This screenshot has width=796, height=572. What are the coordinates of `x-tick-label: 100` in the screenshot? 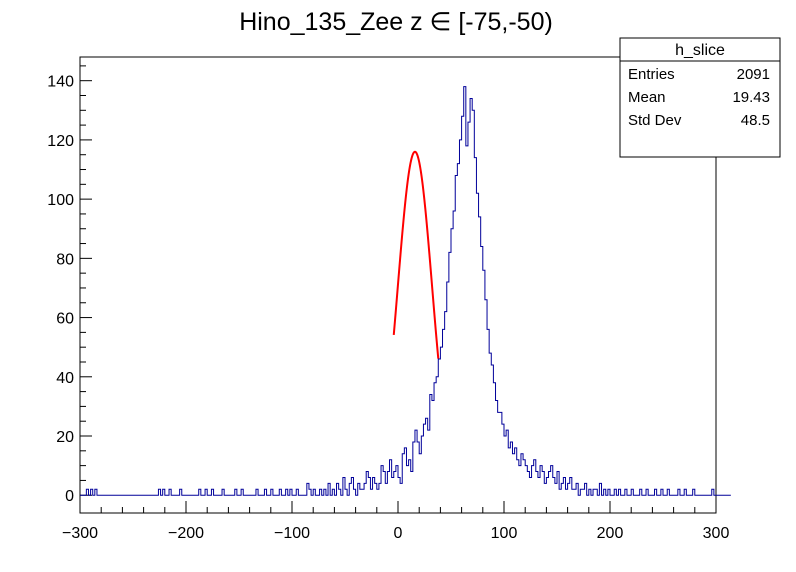 It's located at (504, 533).